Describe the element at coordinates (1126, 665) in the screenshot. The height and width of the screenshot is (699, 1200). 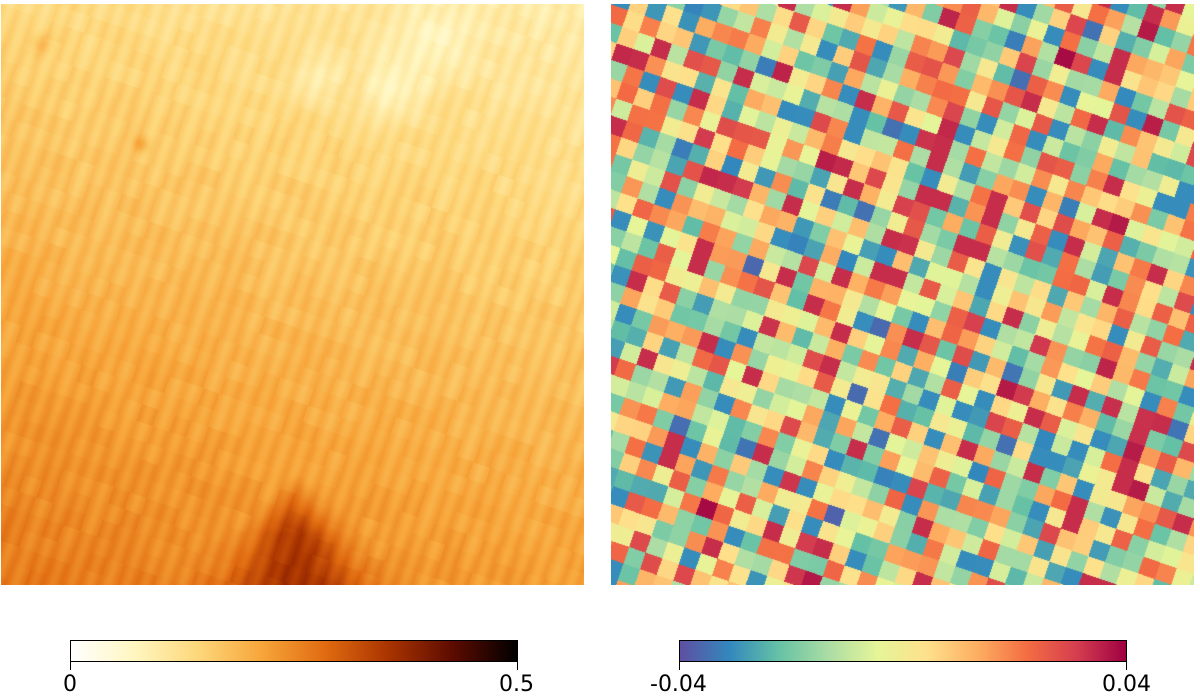
I see `residual-colorbar-max-tick` at that location.